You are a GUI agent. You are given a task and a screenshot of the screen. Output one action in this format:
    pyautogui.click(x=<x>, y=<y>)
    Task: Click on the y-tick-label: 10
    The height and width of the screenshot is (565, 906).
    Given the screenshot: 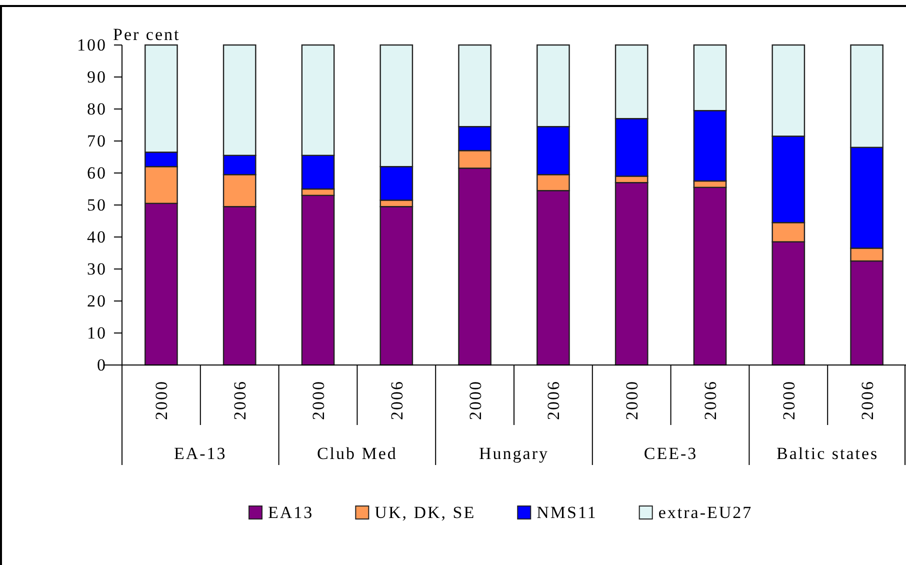 What is the action you would take?
    pyautogui.click(x=97, y=332)
    